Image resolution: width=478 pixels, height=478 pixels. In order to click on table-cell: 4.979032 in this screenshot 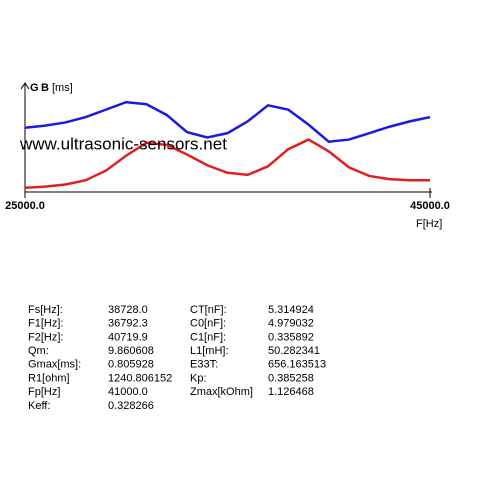, I will do `click(291, 324)`.